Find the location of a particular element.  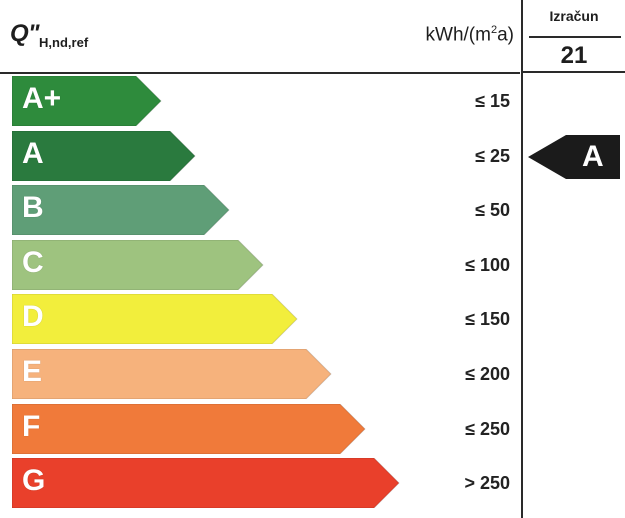

energy-class-arrow: F is located at coordinates (189, 429).